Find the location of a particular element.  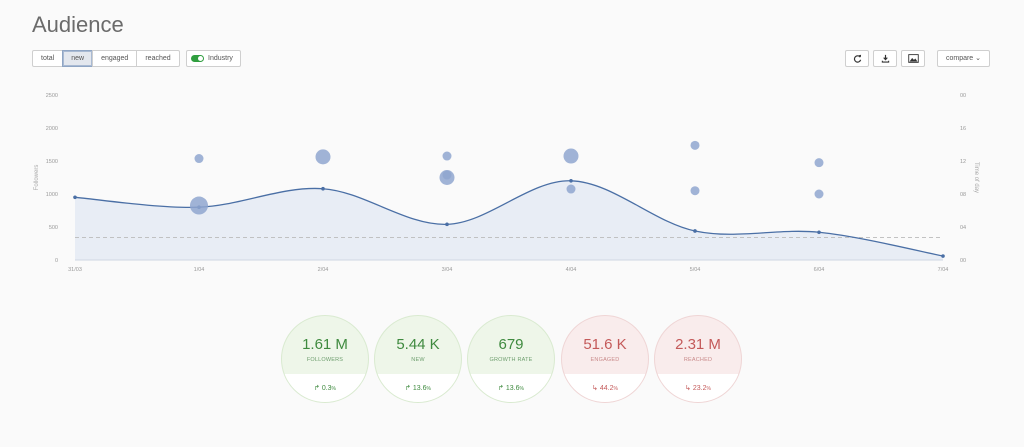

stat-label: GROWTH RATE is located at coordinates (511, 360).